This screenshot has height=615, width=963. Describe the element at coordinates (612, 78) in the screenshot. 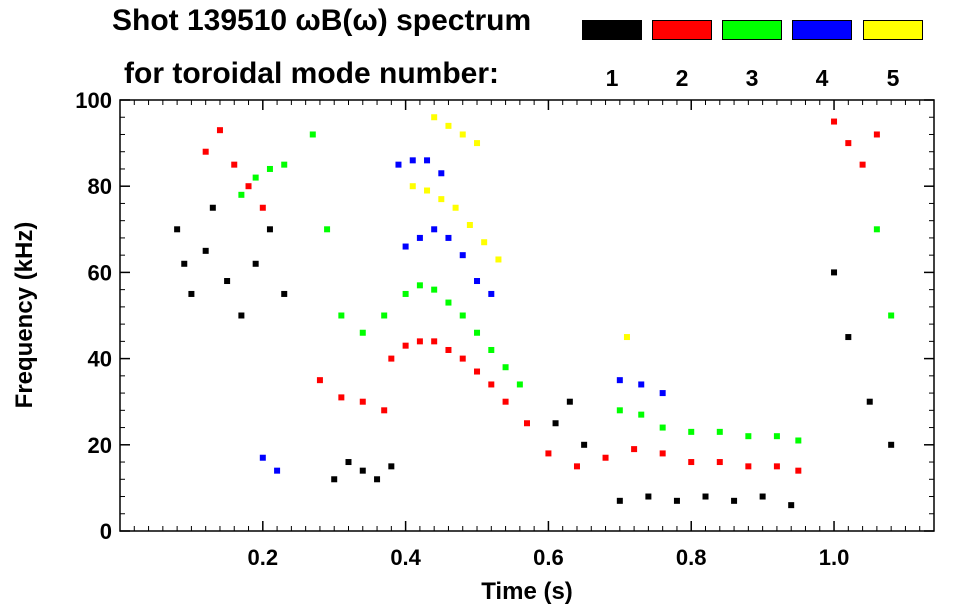

I see `legend-label-1: 1` at that location.